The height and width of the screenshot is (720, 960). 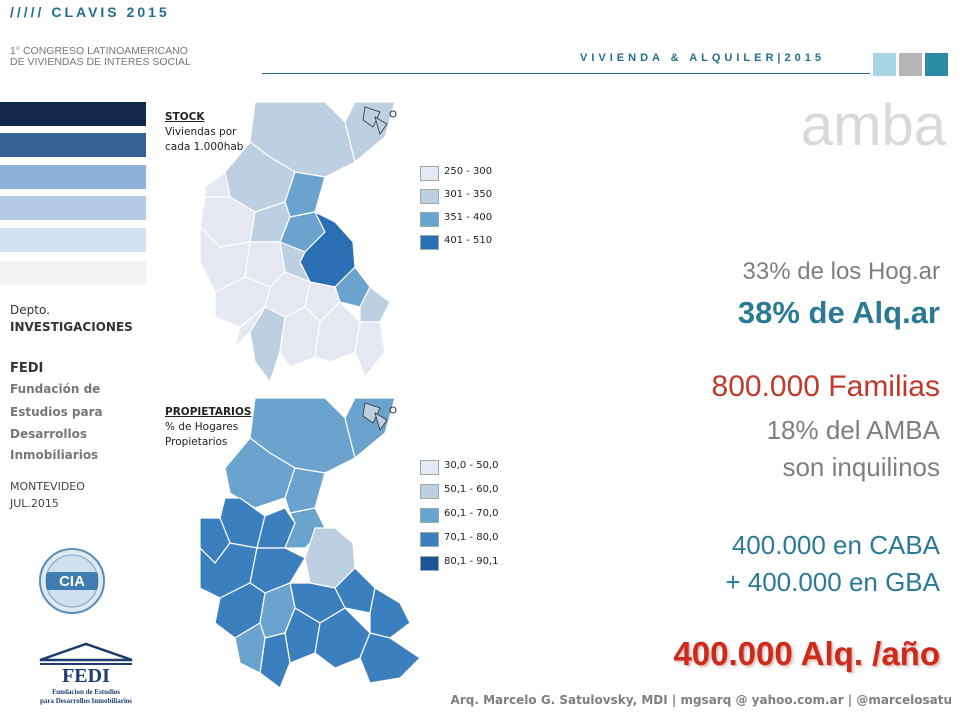 I want to click on prop-map-label: PROPIETARIOS % de Hogares Propietarios, so click(x=208, y=427).